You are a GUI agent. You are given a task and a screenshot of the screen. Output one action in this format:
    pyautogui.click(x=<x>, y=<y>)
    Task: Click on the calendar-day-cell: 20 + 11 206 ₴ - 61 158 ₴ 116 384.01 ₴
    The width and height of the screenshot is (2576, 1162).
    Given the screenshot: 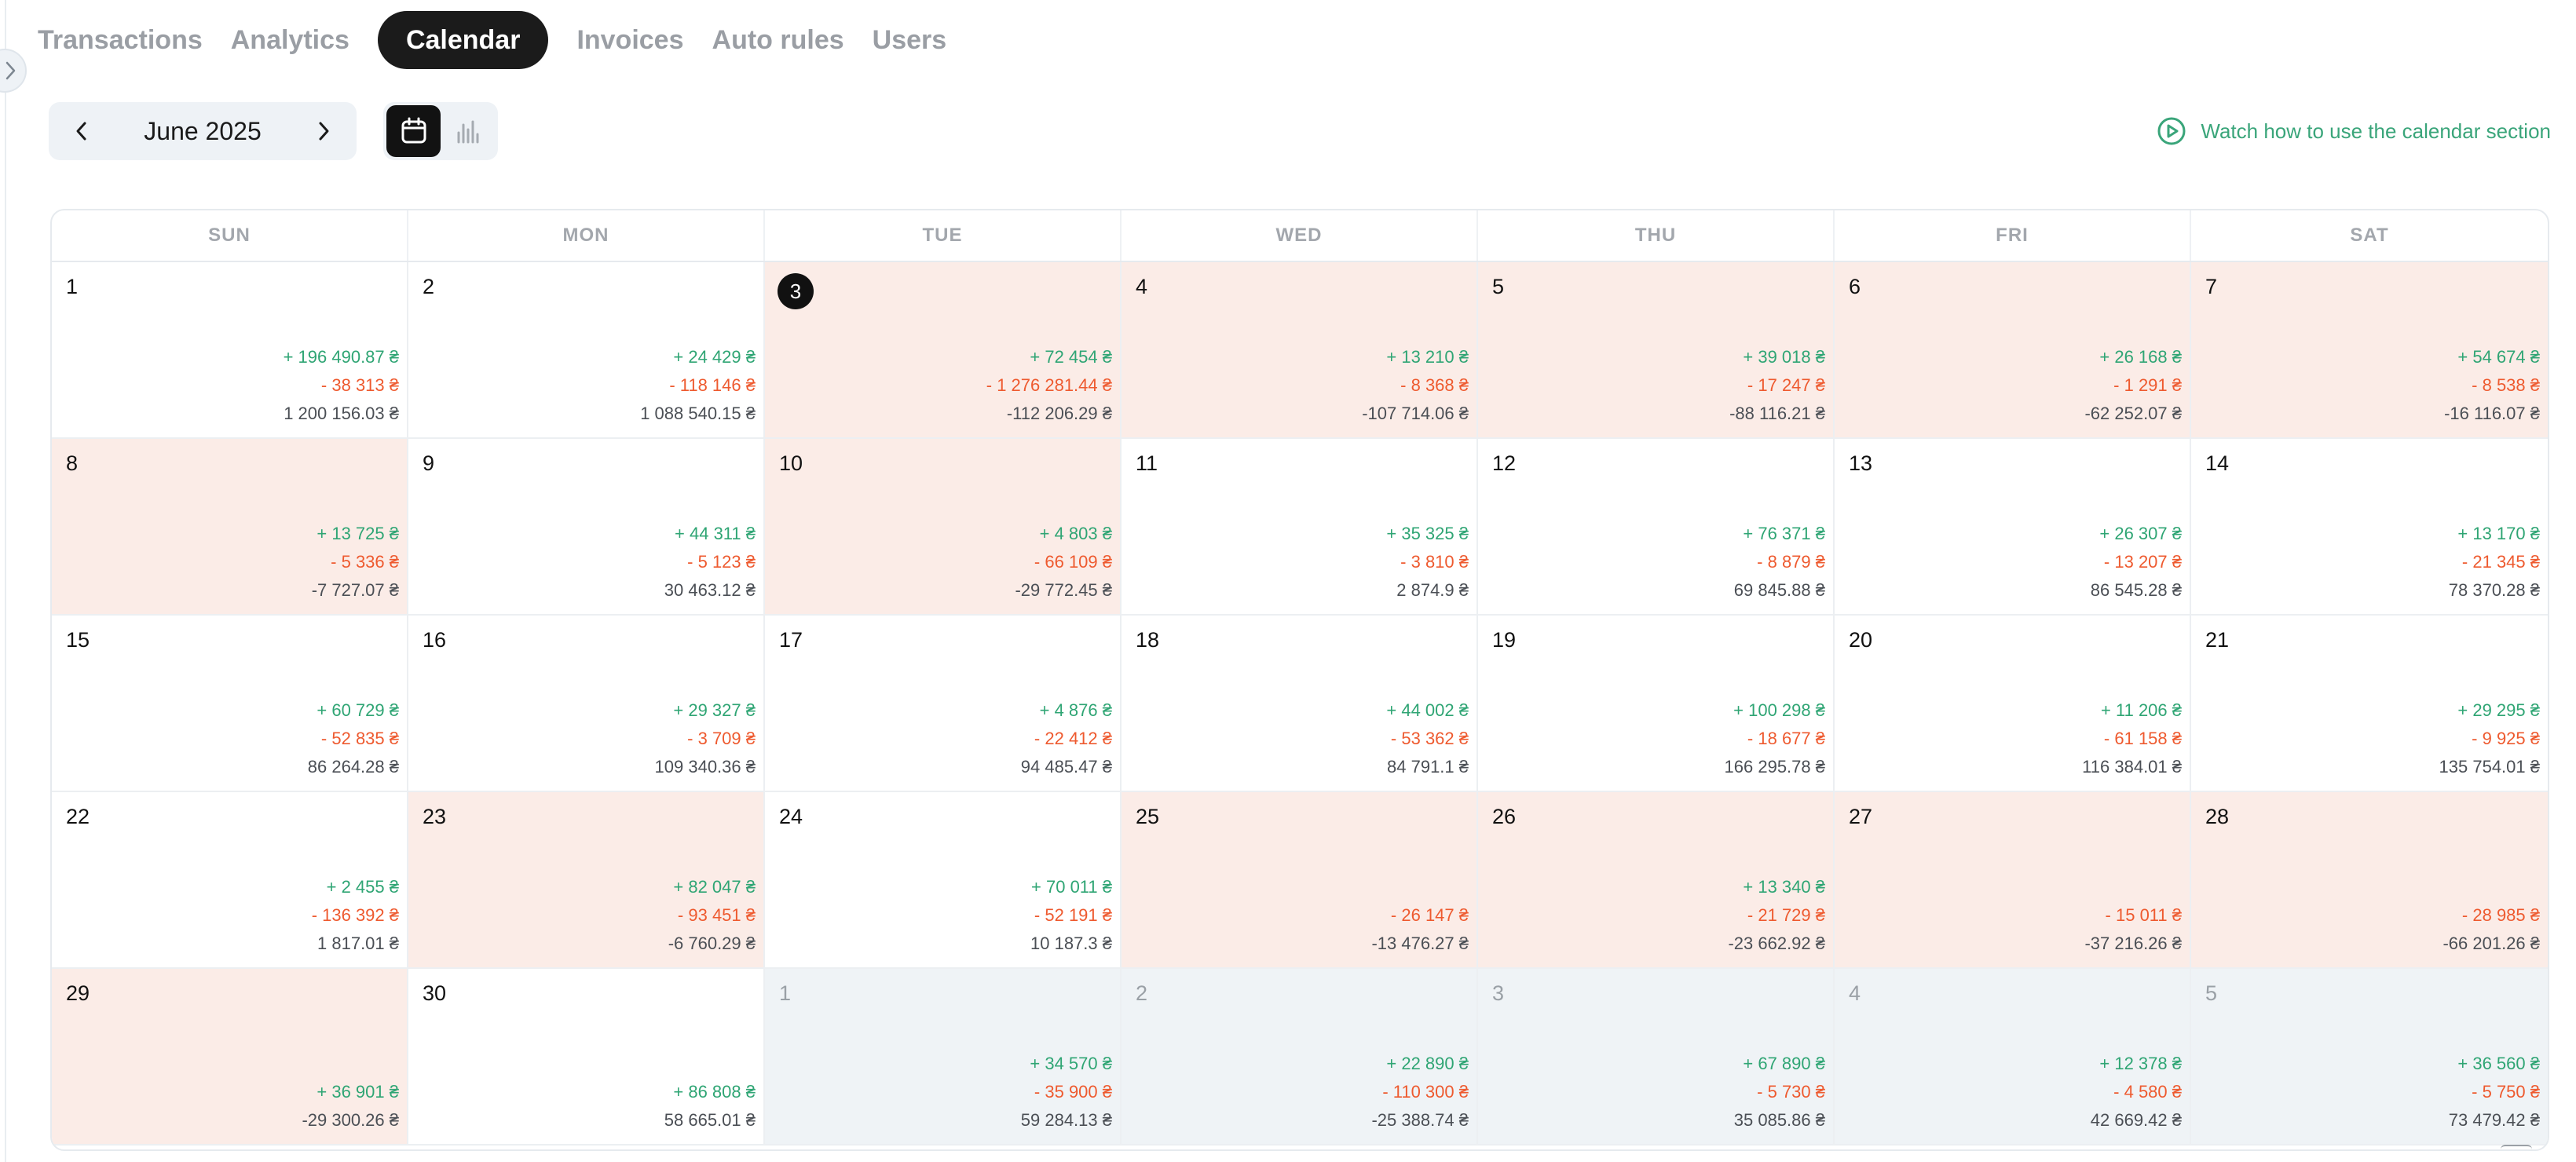 What is the action you would take?
    pyautogui.click(x=2013, y=704)
    